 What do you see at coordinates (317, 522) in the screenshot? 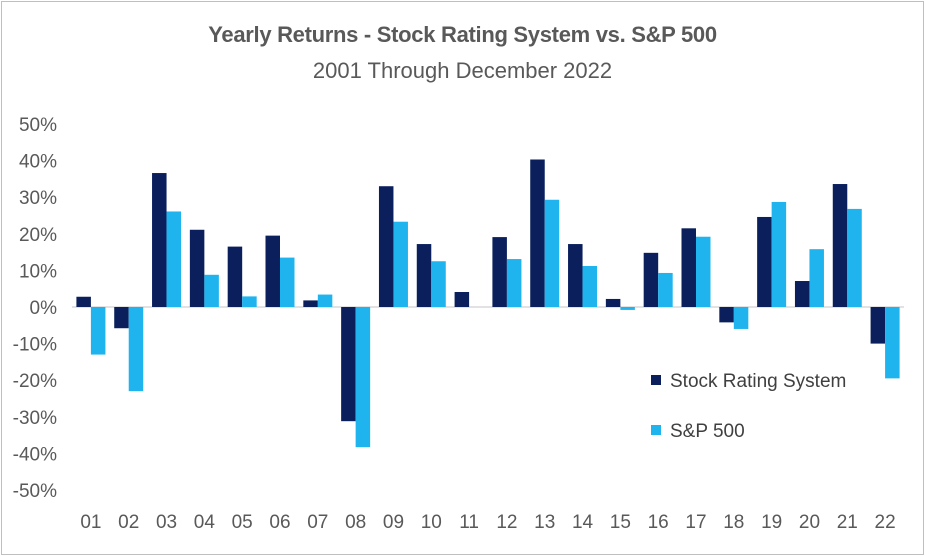
I see `x-tick-label: 07` at bounding box center [317, 522].